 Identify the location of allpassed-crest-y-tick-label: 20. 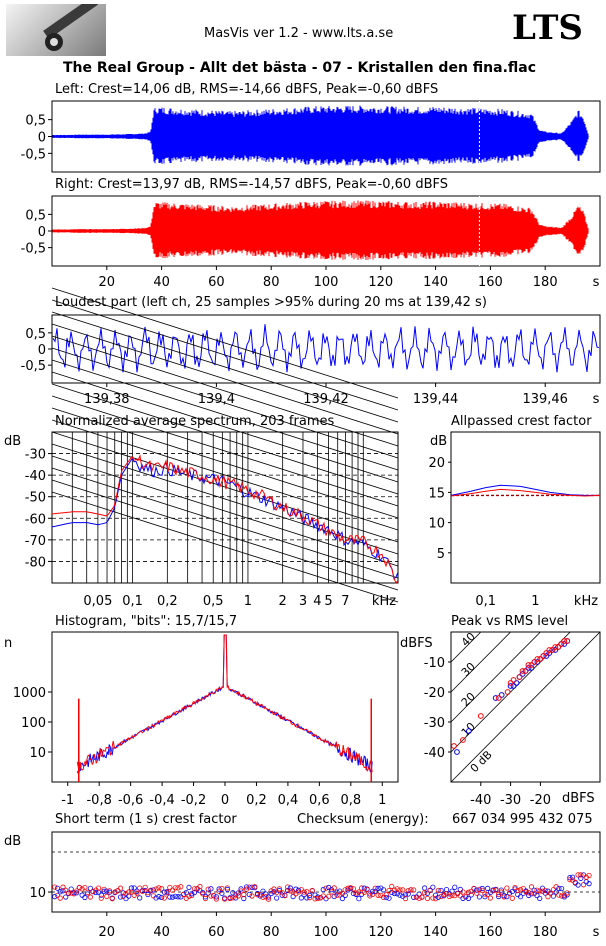
(436, 463).